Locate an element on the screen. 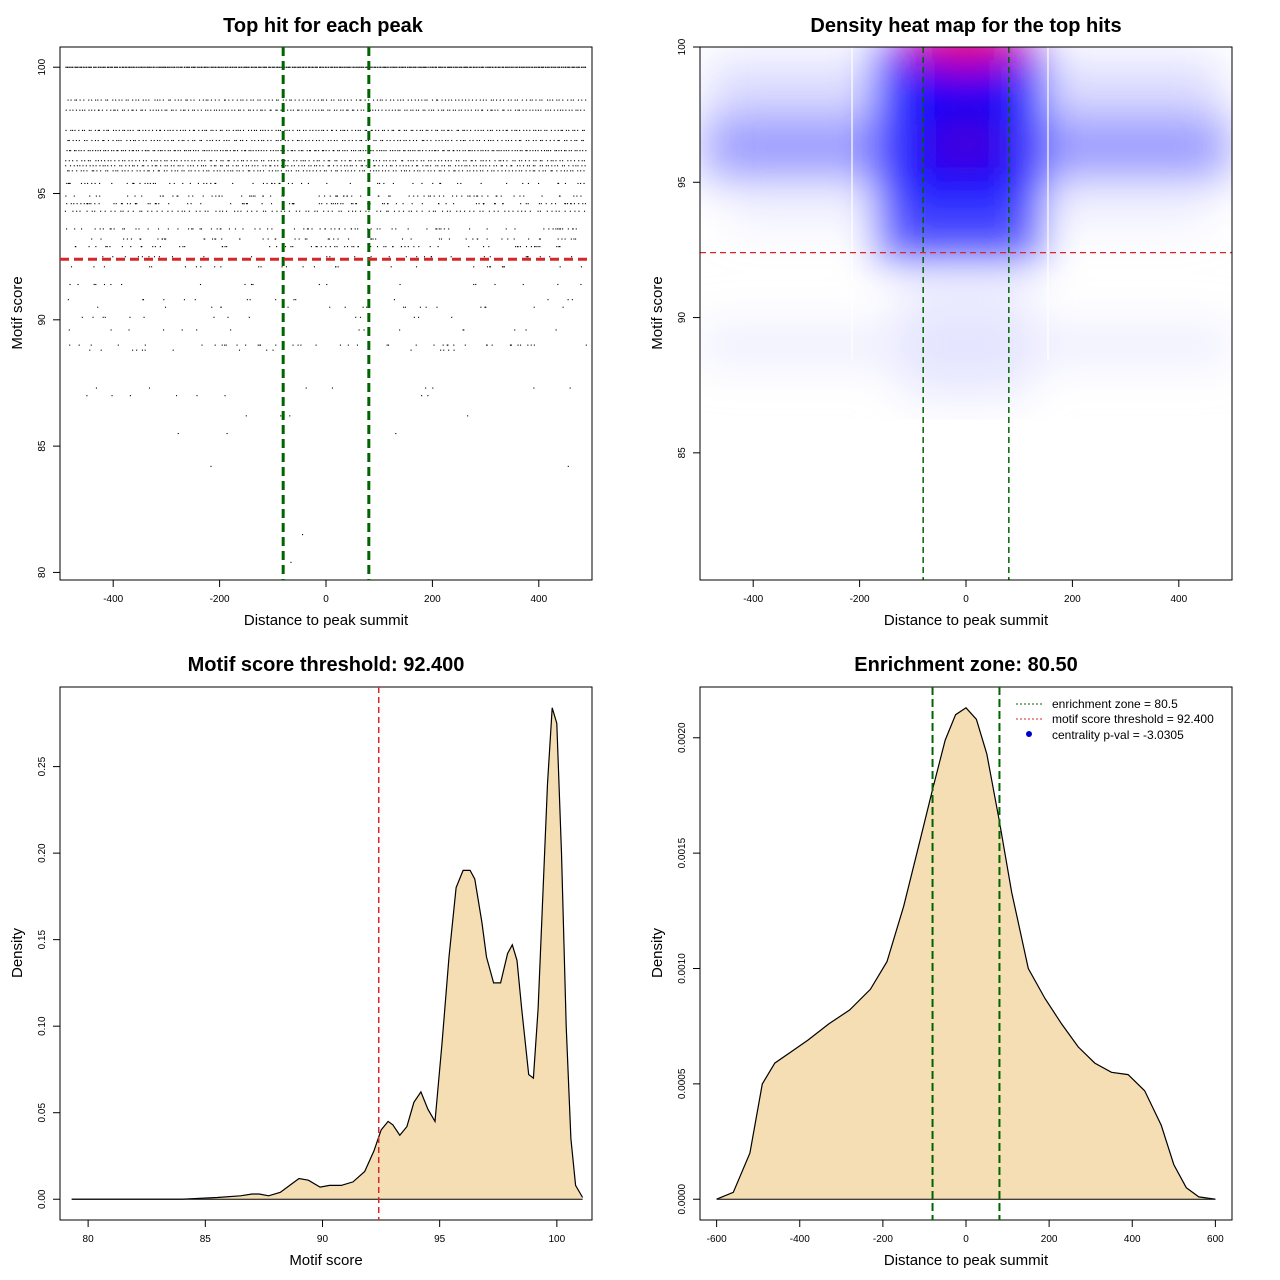  distance-density-reference-lines is located at coordinates (966, 953).